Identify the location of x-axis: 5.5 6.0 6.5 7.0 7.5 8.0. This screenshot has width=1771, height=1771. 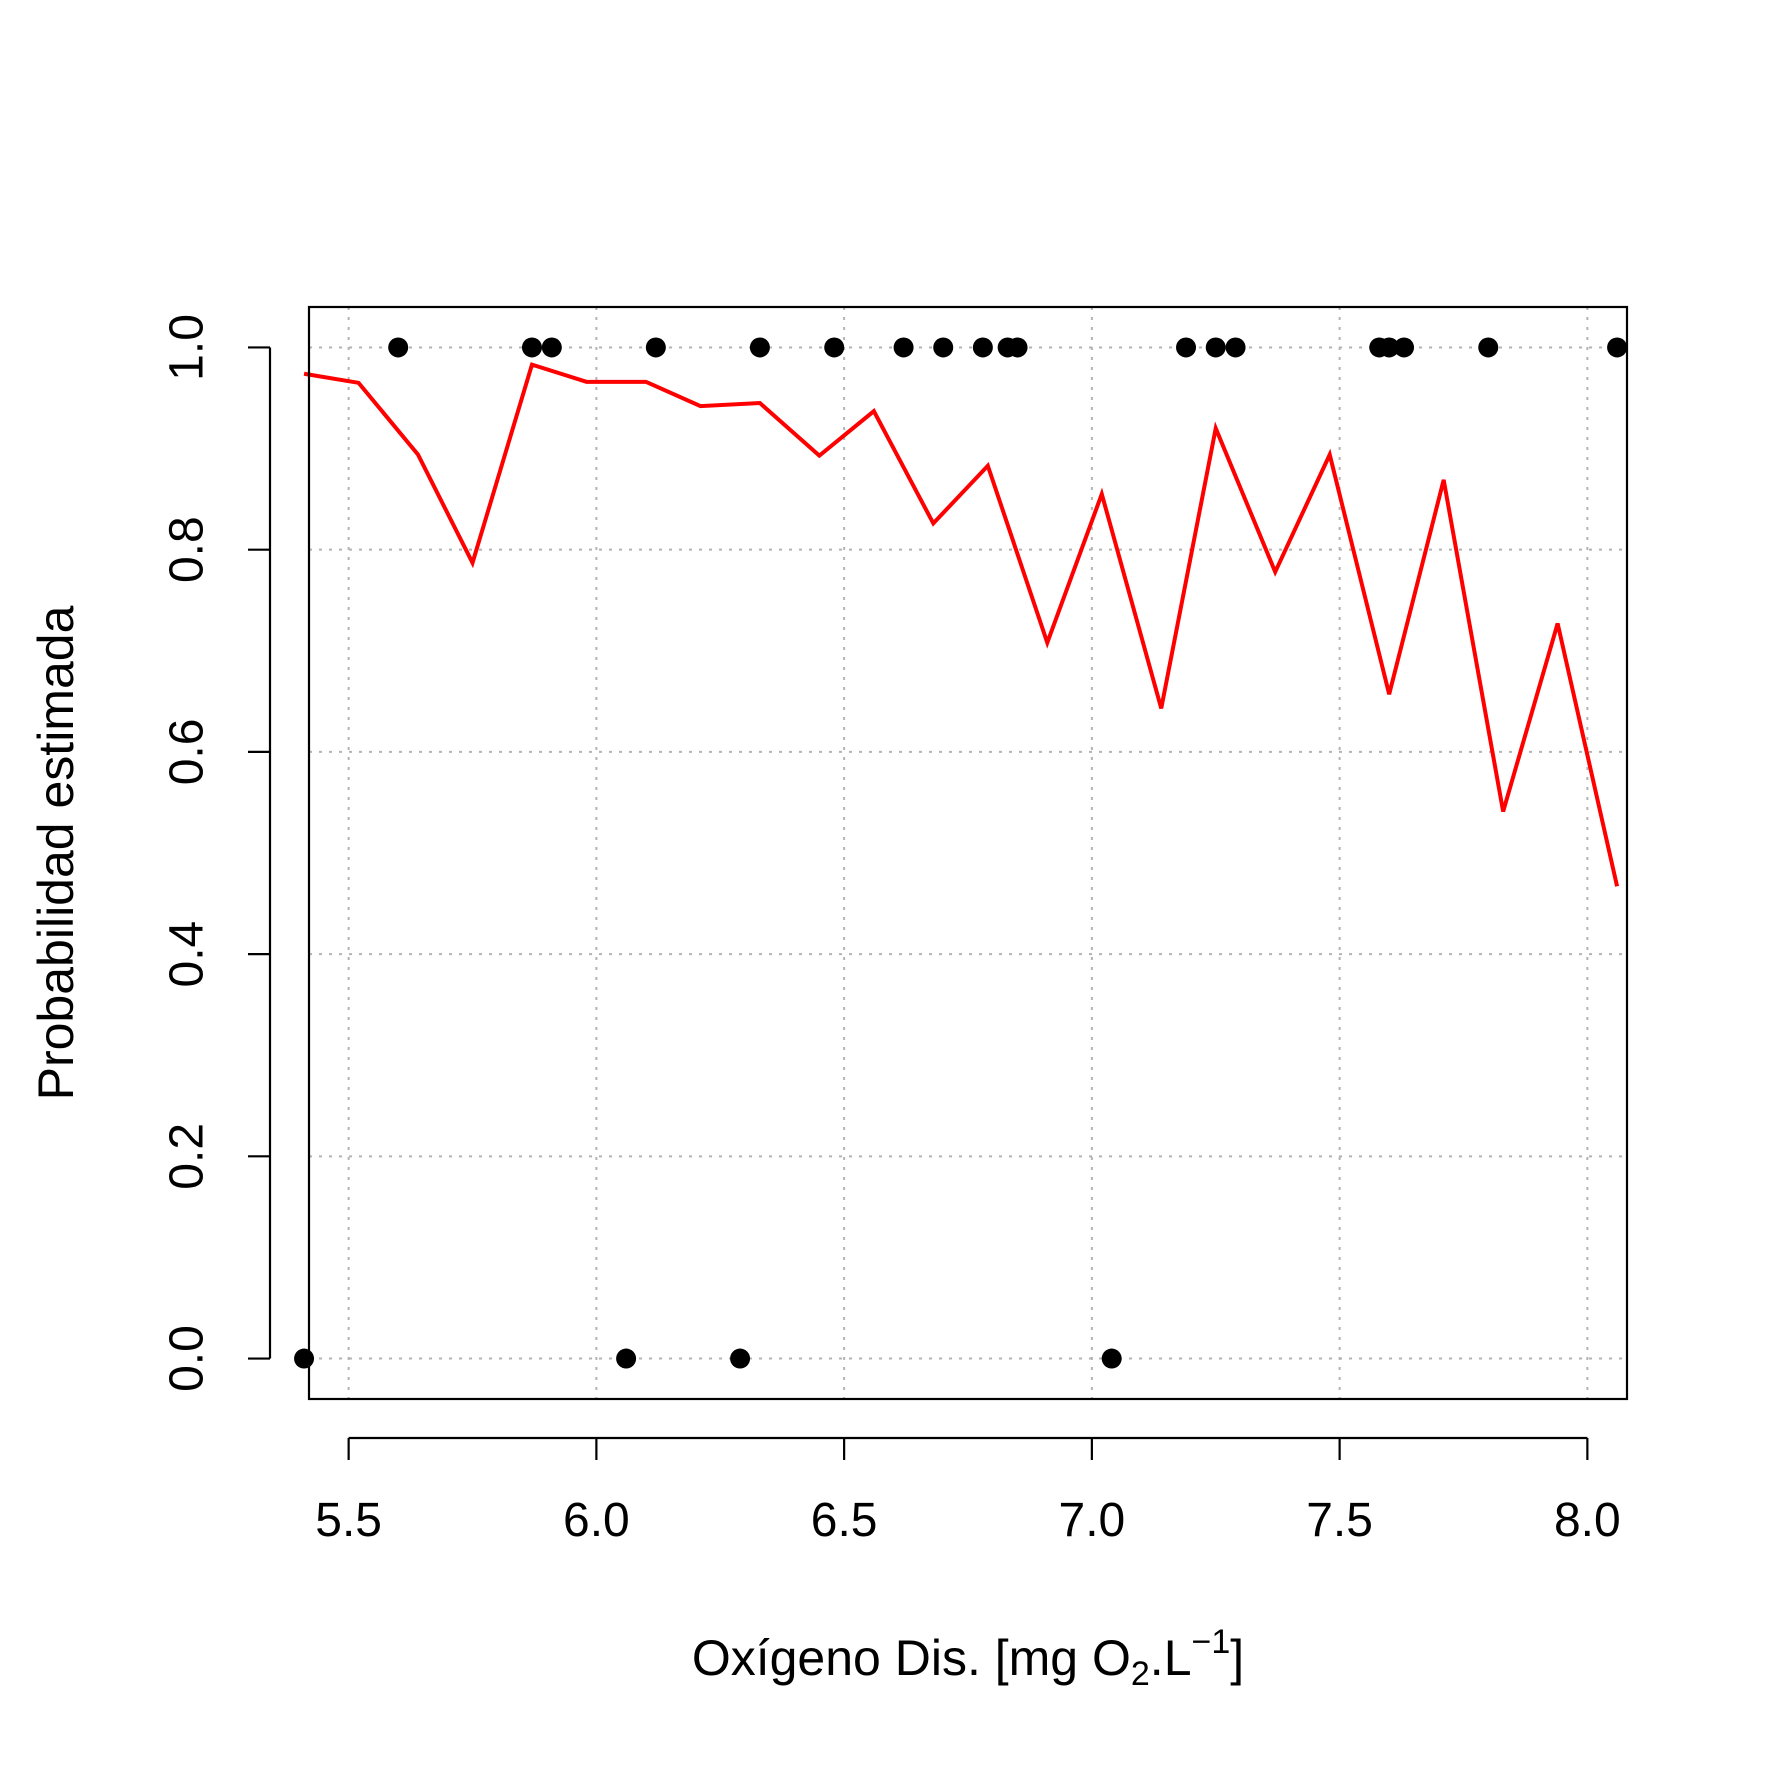
(968, 1491).